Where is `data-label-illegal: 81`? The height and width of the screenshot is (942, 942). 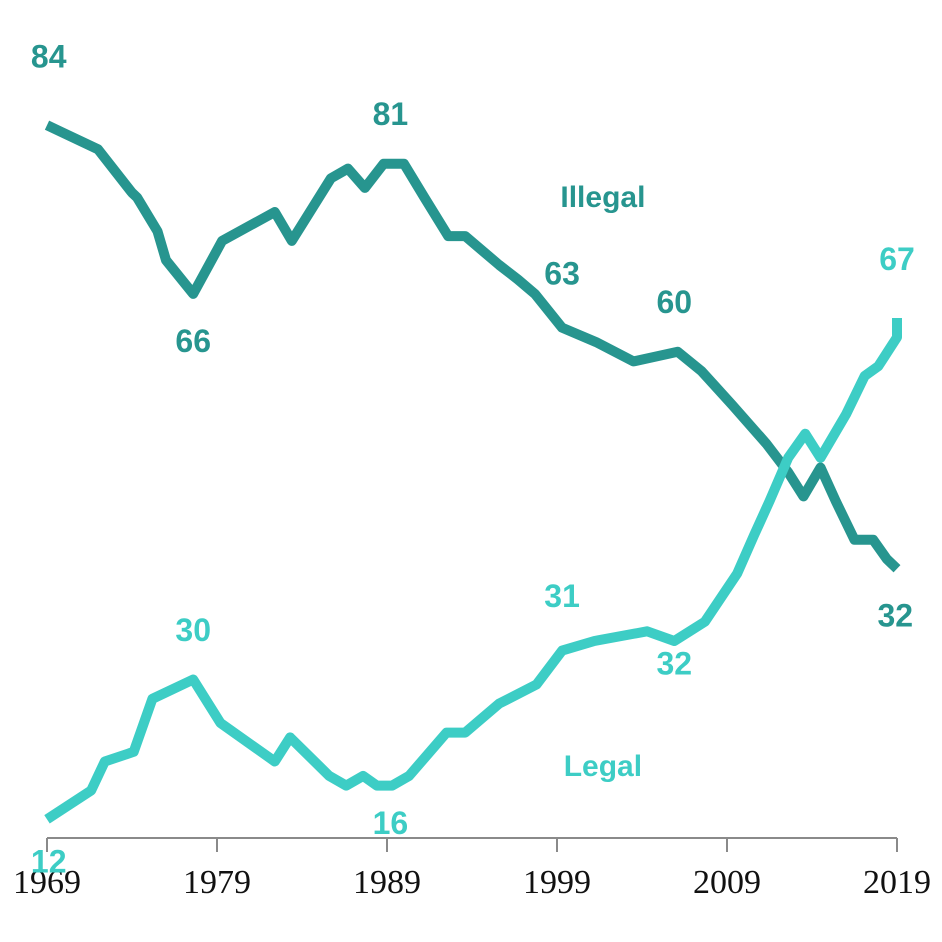
data-label-illegal: 81 is located at coordinates (391, 114).